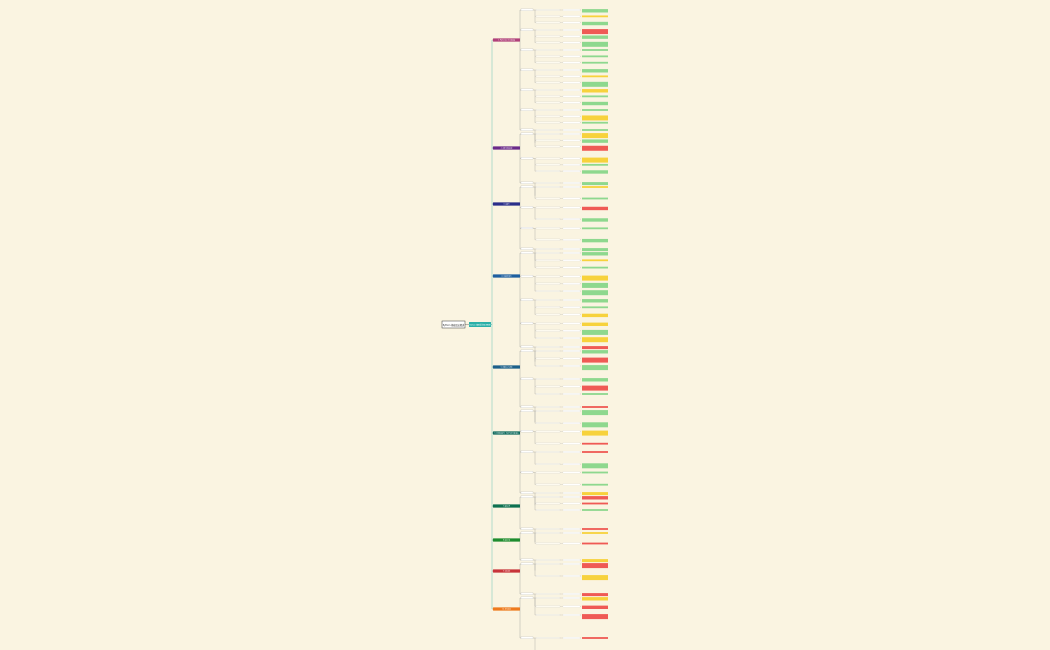 This screenshot has height=650, width=1050. Describe the element at coordinates (506, 506) in the screenshot. I see `branch-node: 7. 面向对象` at that location.